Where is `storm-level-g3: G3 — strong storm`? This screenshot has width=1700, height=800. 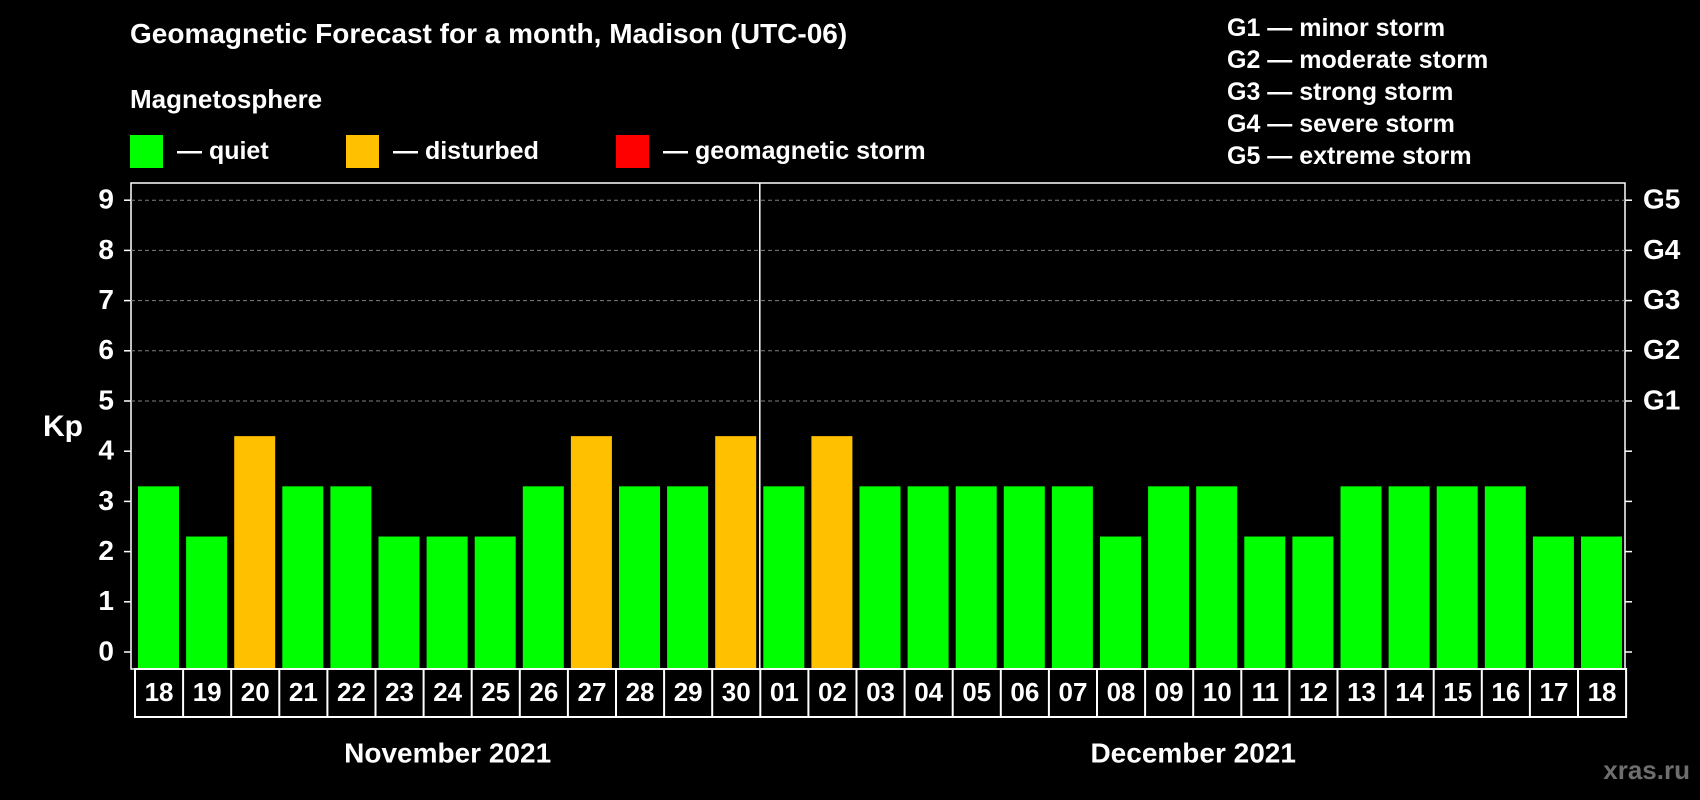
storm-level-g3: G3 — strong storm is located at coordinates (1340, 92).